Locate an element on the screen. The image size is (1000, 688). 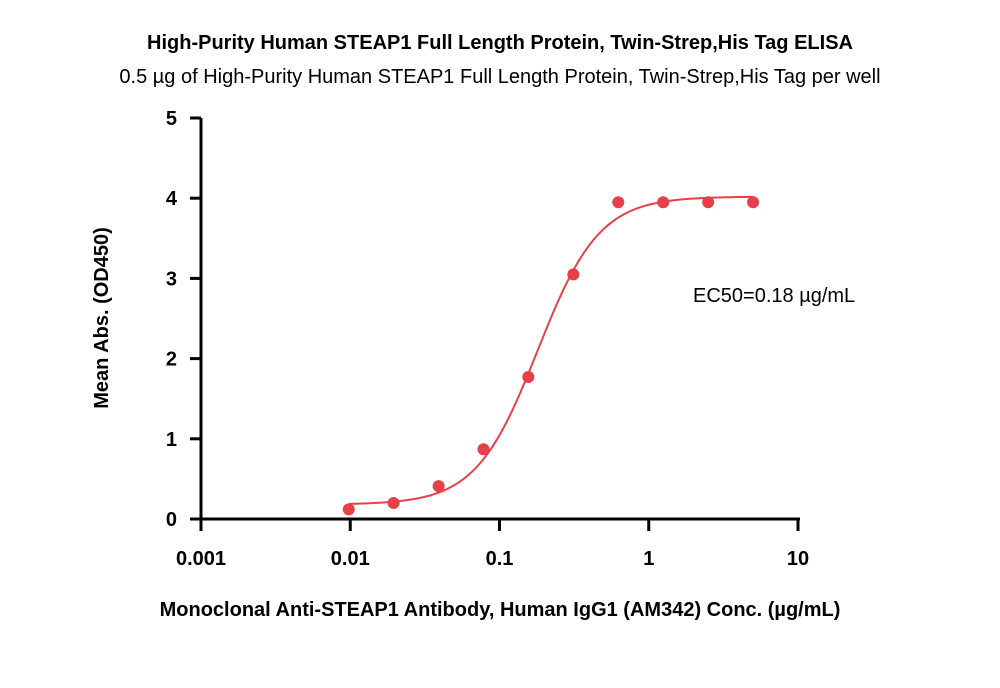
x-tick-label: 0.1 is located at coordinates (500, 559).